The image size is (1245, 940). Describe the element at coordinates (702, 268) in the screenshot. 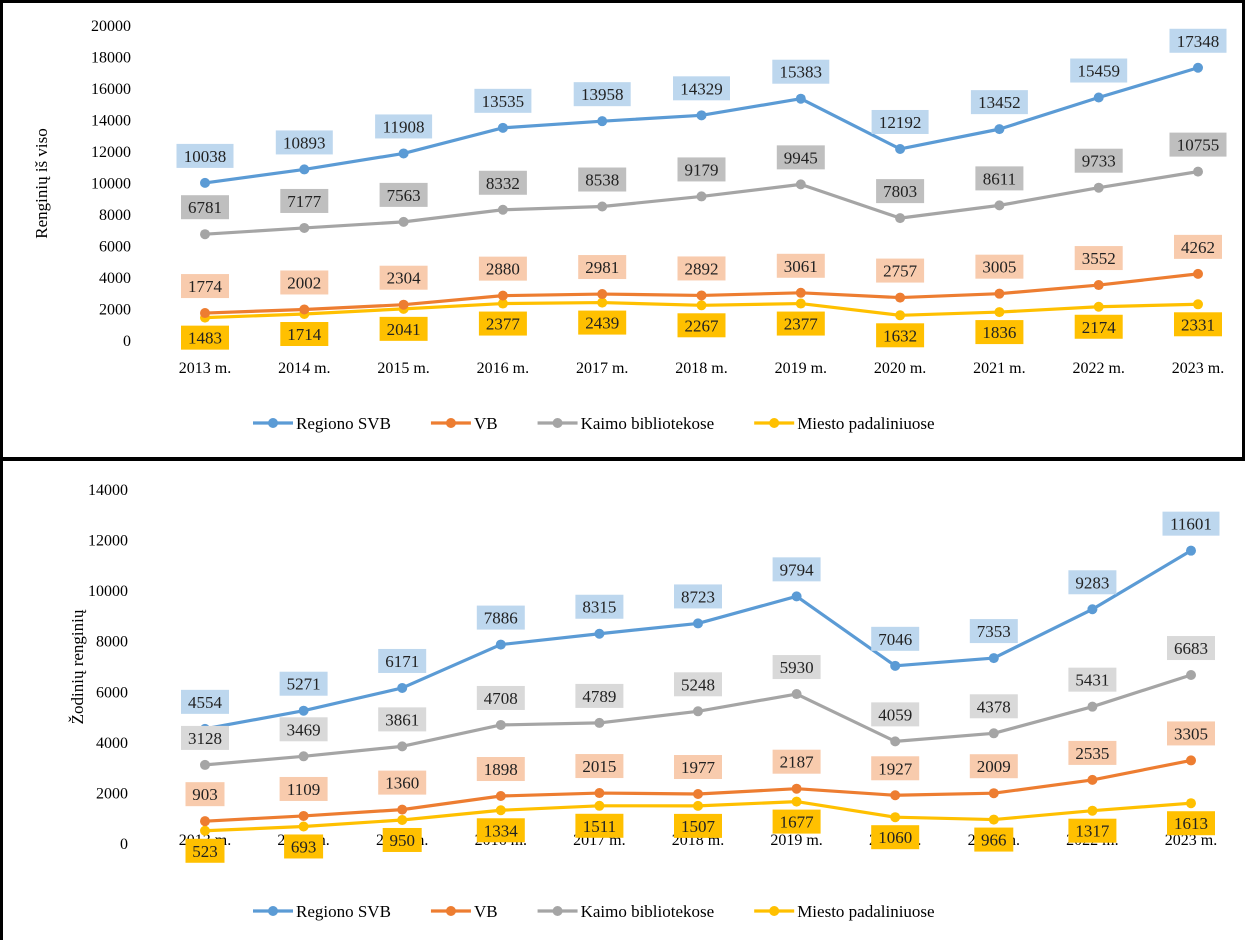

I see `data-label-vb: 2892` at that location.